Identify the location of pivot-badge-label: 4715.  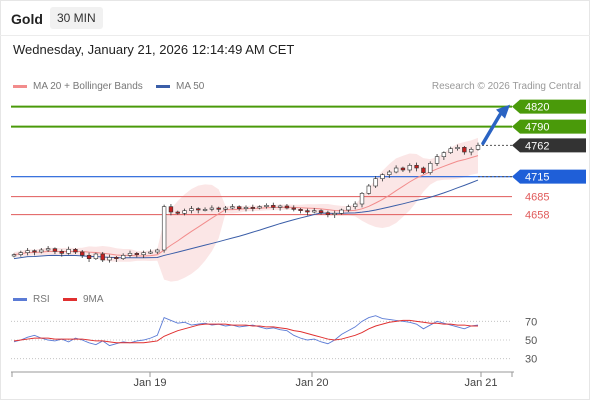
(537, 178).